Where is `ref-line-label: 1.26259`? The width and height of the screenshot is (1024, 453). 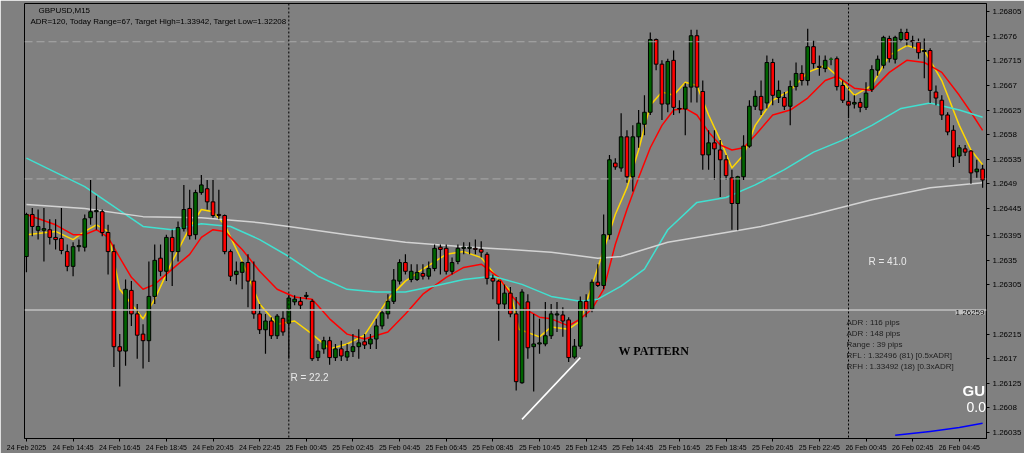 ref-line-label: 1.26259 is located at coordinates (970, 313).